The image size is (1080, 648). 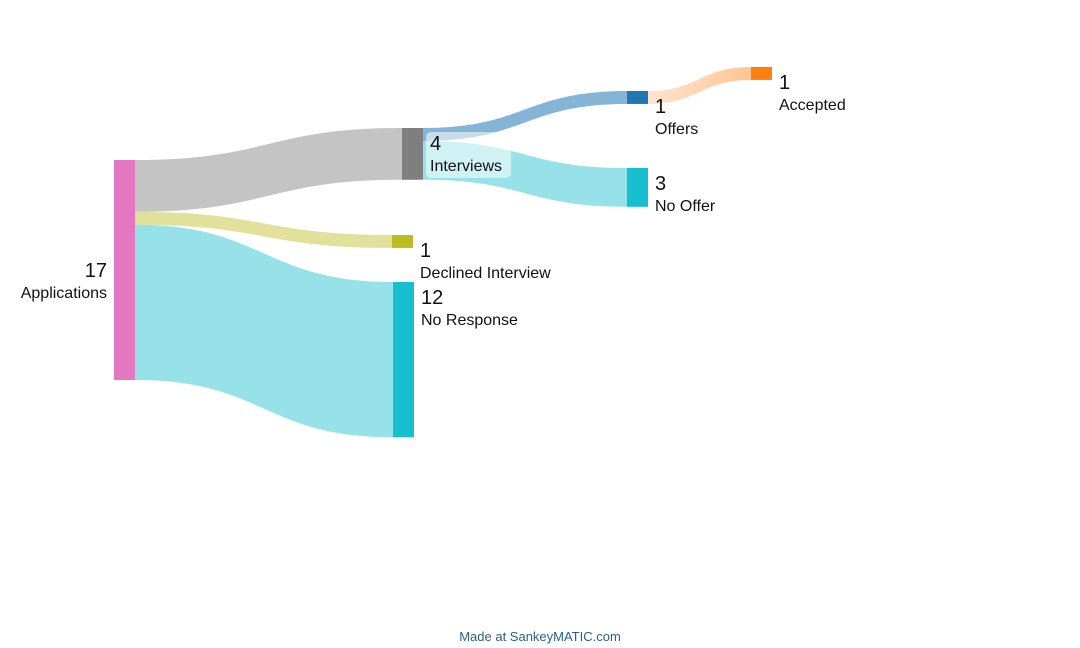 What do you see at coordinates (64, 281) in the screenshot?
I see `label-applications: 17 Applications` at bounding box center [64, 281].